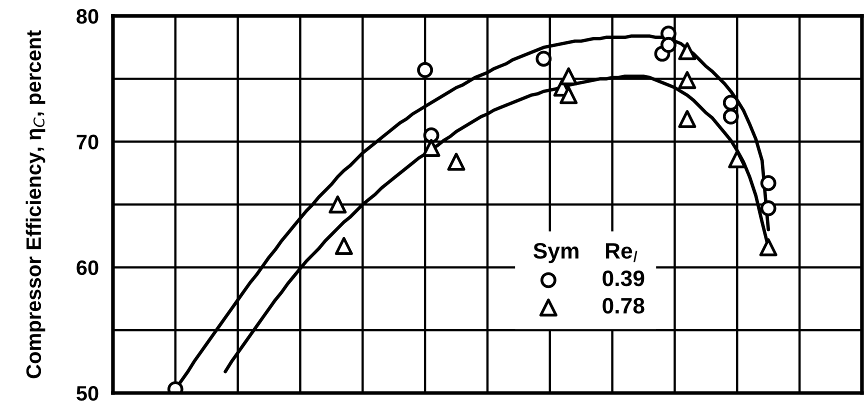 Image resolution: width=867 pixels, height=411 pixels. I want to click on y-tick-label: 70, so click(87, 142).